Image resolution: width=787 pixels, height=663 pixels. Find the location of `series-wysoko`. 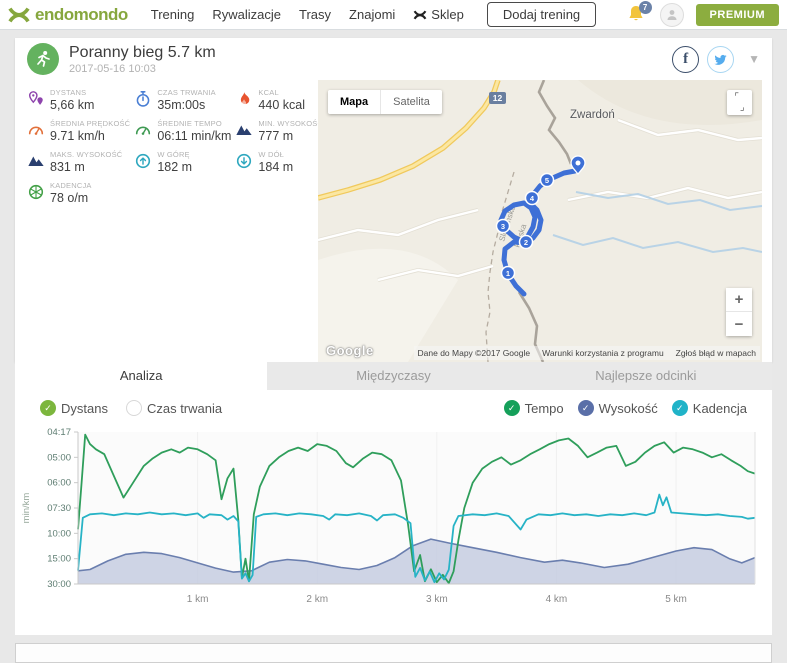

series-wysoko is located at coordinates (416, 555).